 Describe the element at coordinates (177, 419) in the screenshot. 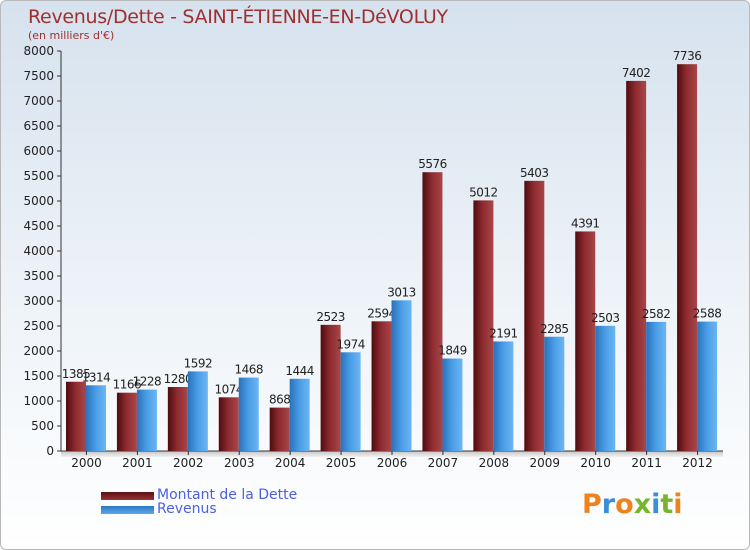

I see `bar-debt-2002` at that location.